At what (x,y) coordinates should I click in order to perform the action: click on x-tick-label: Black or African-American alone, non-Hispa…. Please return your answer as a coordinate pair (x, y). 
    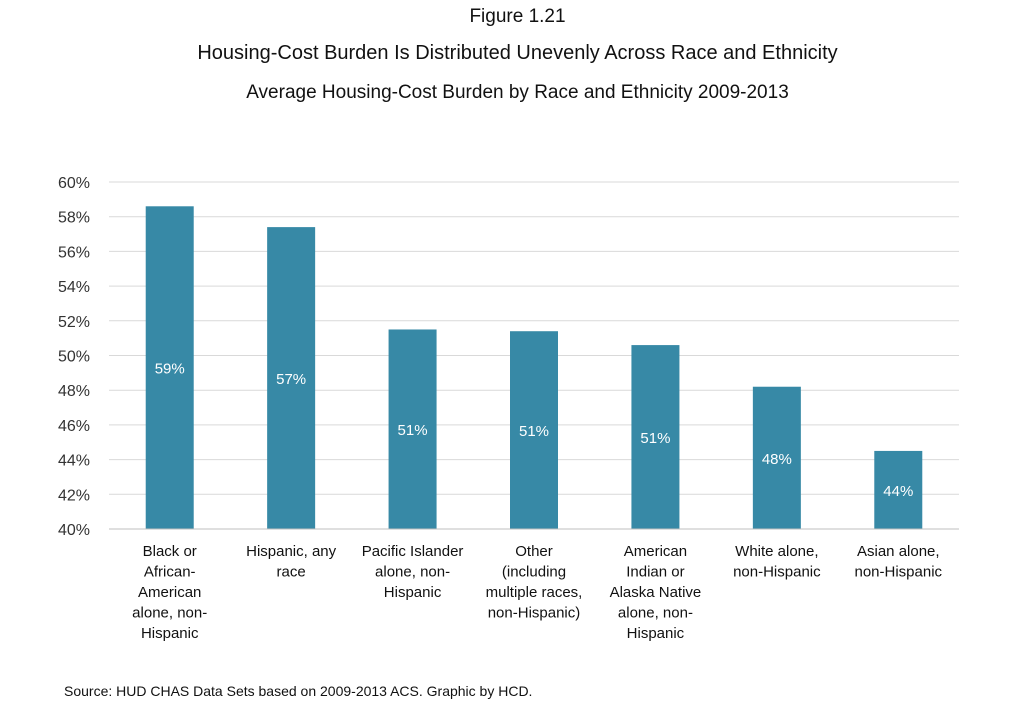
    Looking at the image, I should click on (169, 592).